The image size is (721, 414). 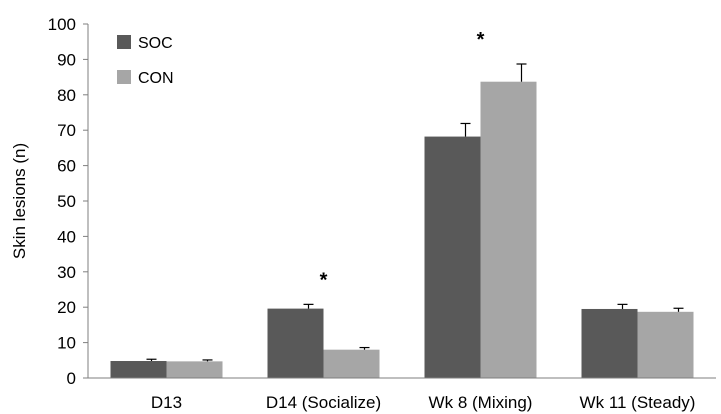 What do you see at coordinates (156, 78) in the screenshot?
I see `legend-label-con: CON` at bounding box center [156, 78].